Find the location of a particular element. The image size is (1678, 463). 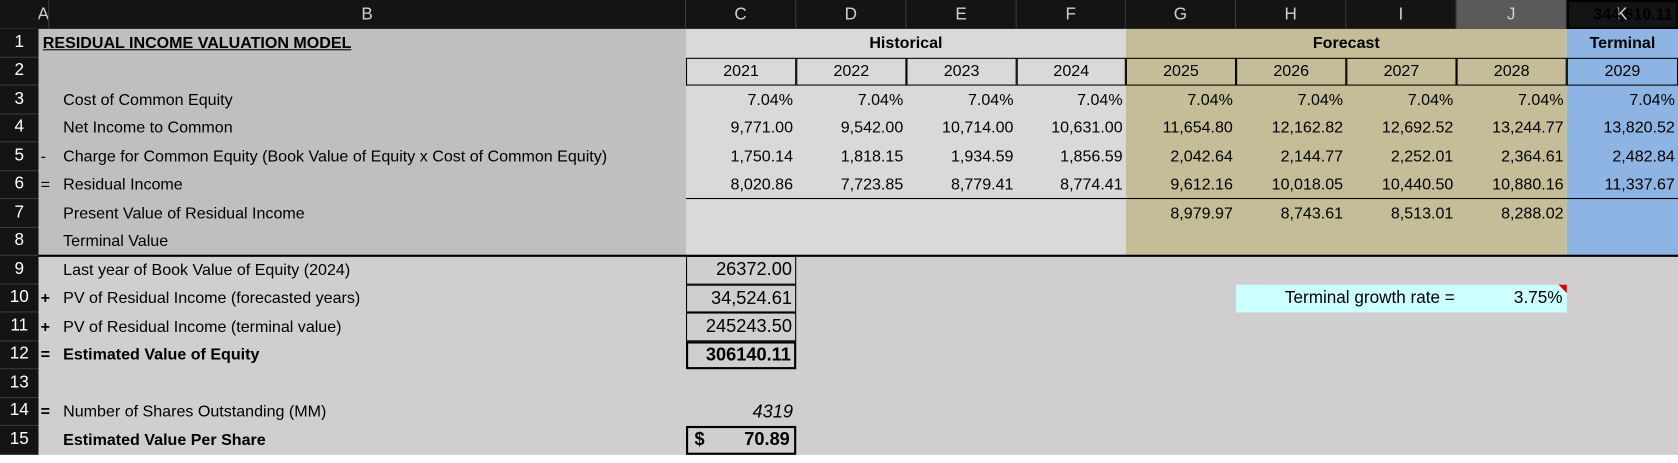

row-label: Net Income to Common is located at coordinates (148, 128).